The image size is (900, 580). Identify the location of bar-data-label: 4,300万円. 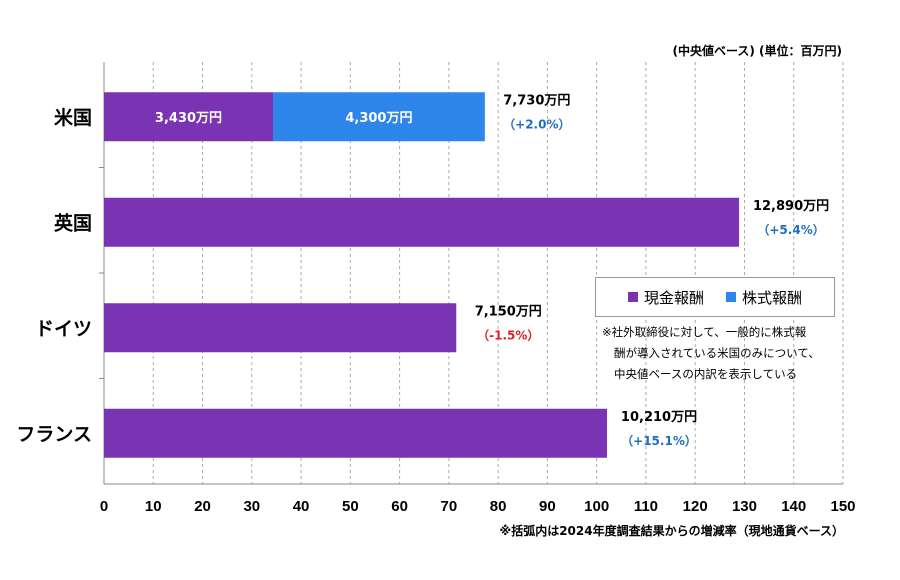
(378, 118).